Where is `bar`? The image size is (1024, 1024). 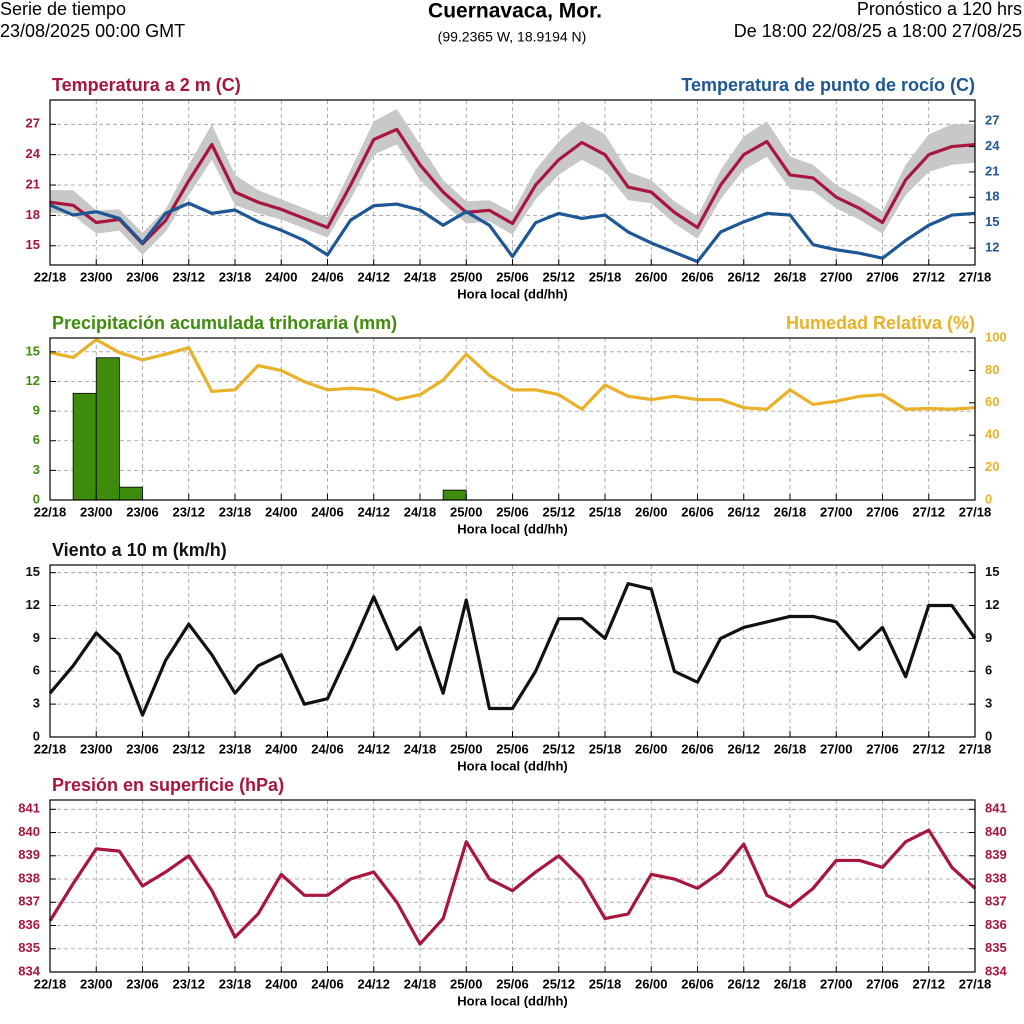
bar is located at coordinates (107, 429).